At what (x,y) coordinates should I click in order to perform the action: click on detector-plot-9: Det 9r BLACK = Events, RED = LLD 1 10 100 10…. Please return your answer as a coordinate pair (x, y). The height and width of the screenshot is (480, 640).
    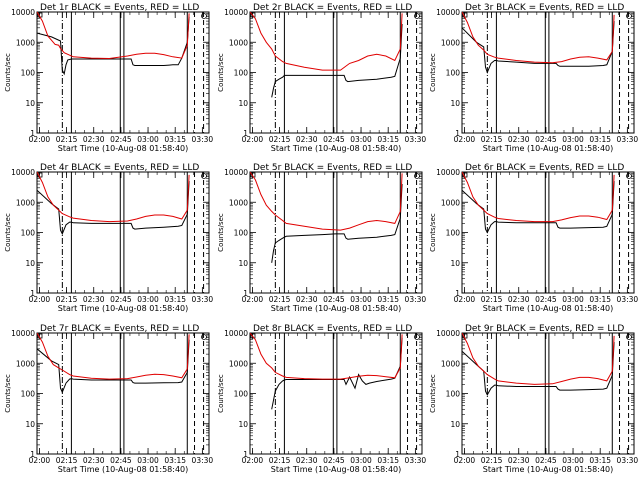
    Looking at the image, I should click on (533, 399).